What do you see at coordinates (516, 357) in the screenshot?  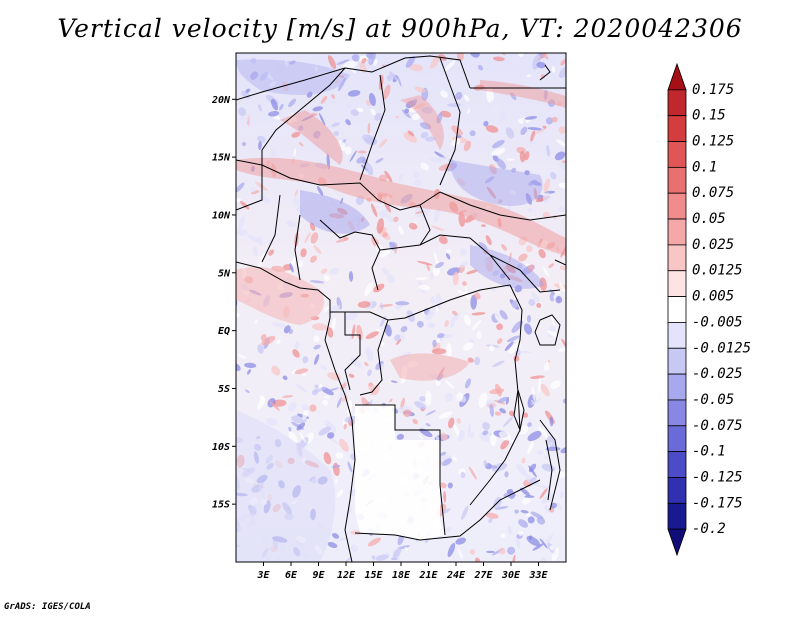 I see `border-east-drc` at bounding box center [516, 357].